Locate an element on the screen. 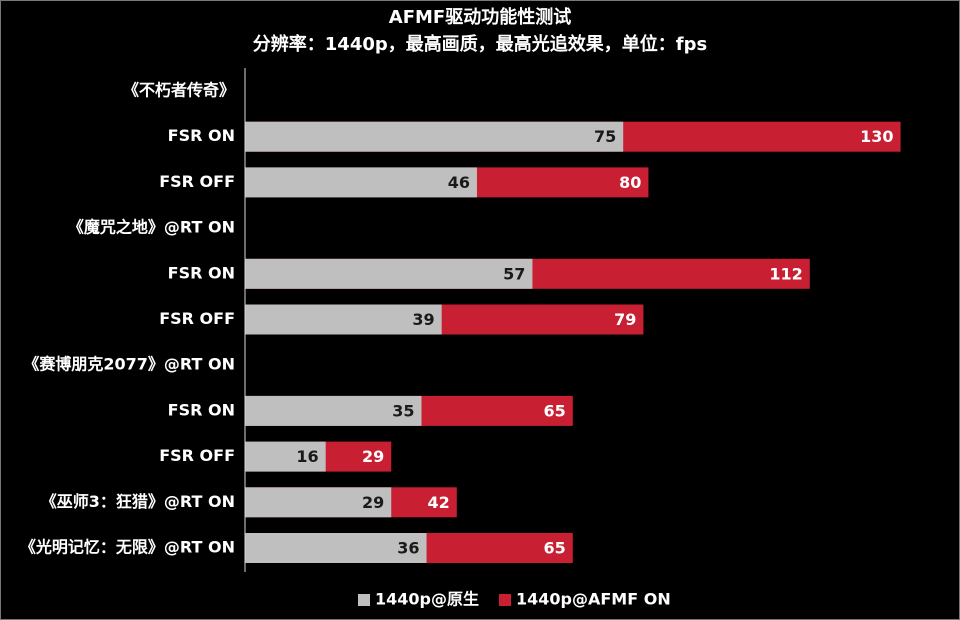 The image size is (960, 620). y-tick-label: 《赛博朋克2077》@RT ON is located at coordinates (129, 364).